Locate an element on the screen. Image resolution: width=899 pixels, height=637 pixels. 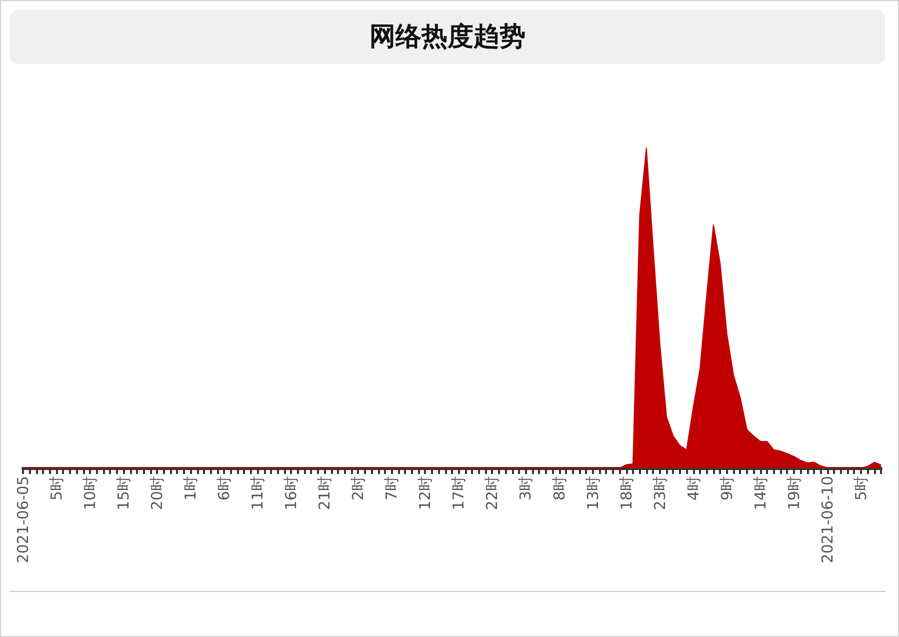
x-tick-label: 8时 is located at coordinates (559, 488).